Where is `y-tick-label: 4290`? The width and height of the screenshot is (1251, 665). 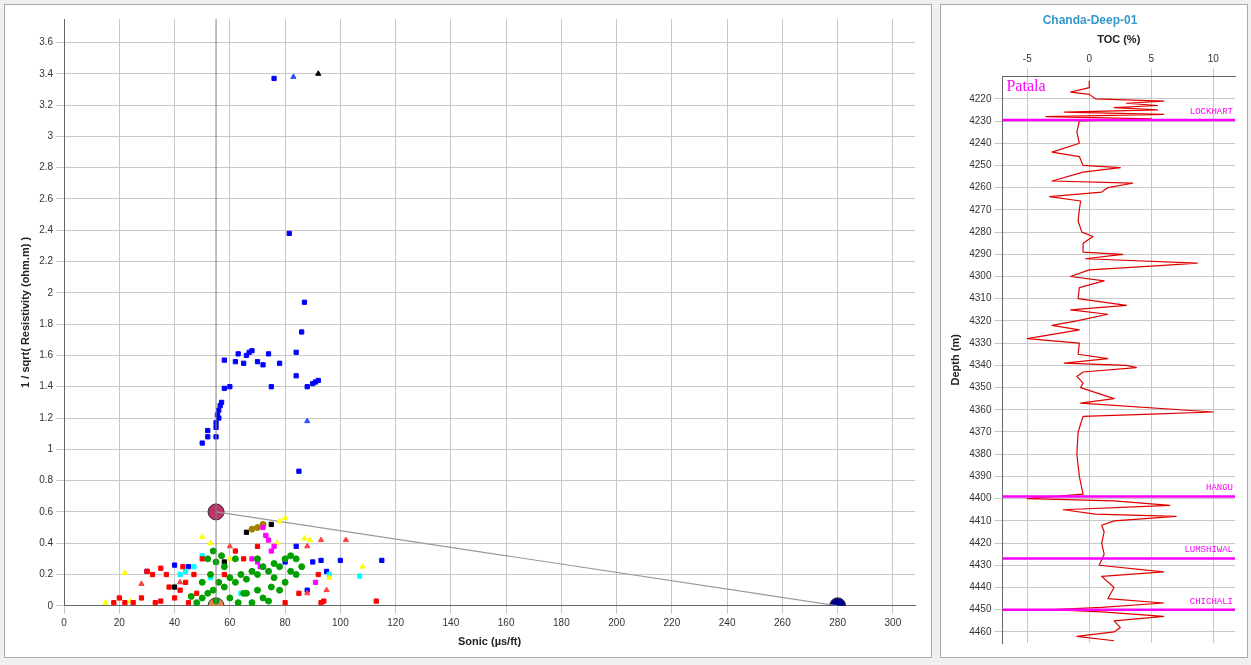
y-tick-label: 4290 is located at coordinates (980, 254).